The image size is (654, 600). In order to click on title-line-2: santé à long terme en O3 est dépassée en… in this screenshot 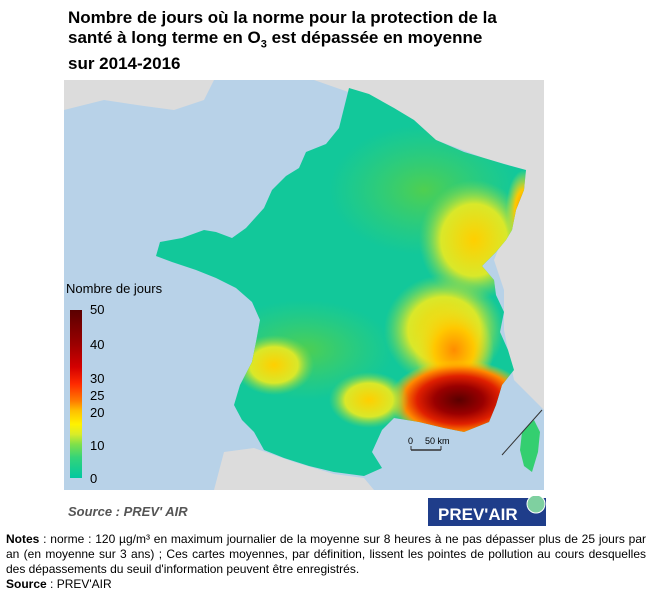, I will do `click(275, 39)`.